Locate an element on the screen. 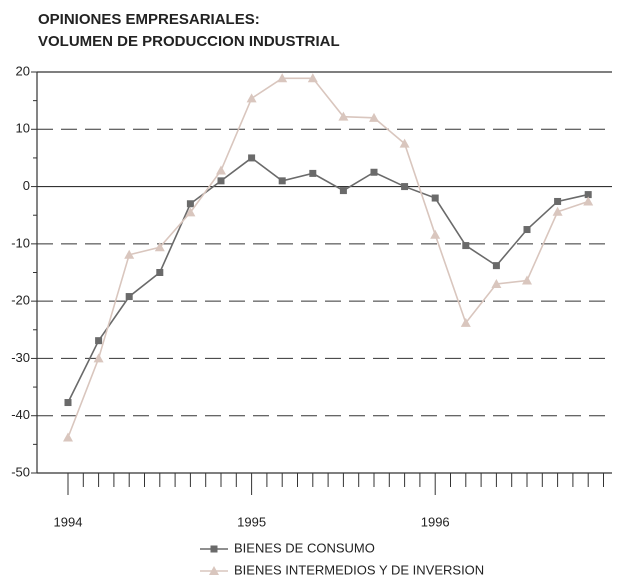  y-tick-label: -30 is located at coordinates (20, 357).